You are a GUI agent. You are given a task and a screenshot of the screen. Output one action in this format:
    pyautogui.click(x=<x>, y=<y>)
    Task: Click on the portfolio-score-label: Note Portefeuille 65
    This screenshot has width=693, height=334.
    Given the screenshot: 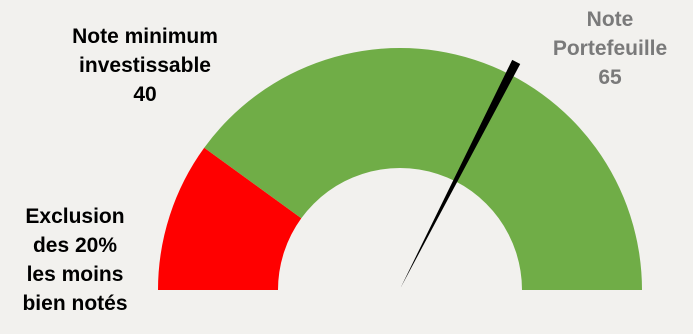 What is the action you would take?
    pyautogui.click(x=610, y=48)
    